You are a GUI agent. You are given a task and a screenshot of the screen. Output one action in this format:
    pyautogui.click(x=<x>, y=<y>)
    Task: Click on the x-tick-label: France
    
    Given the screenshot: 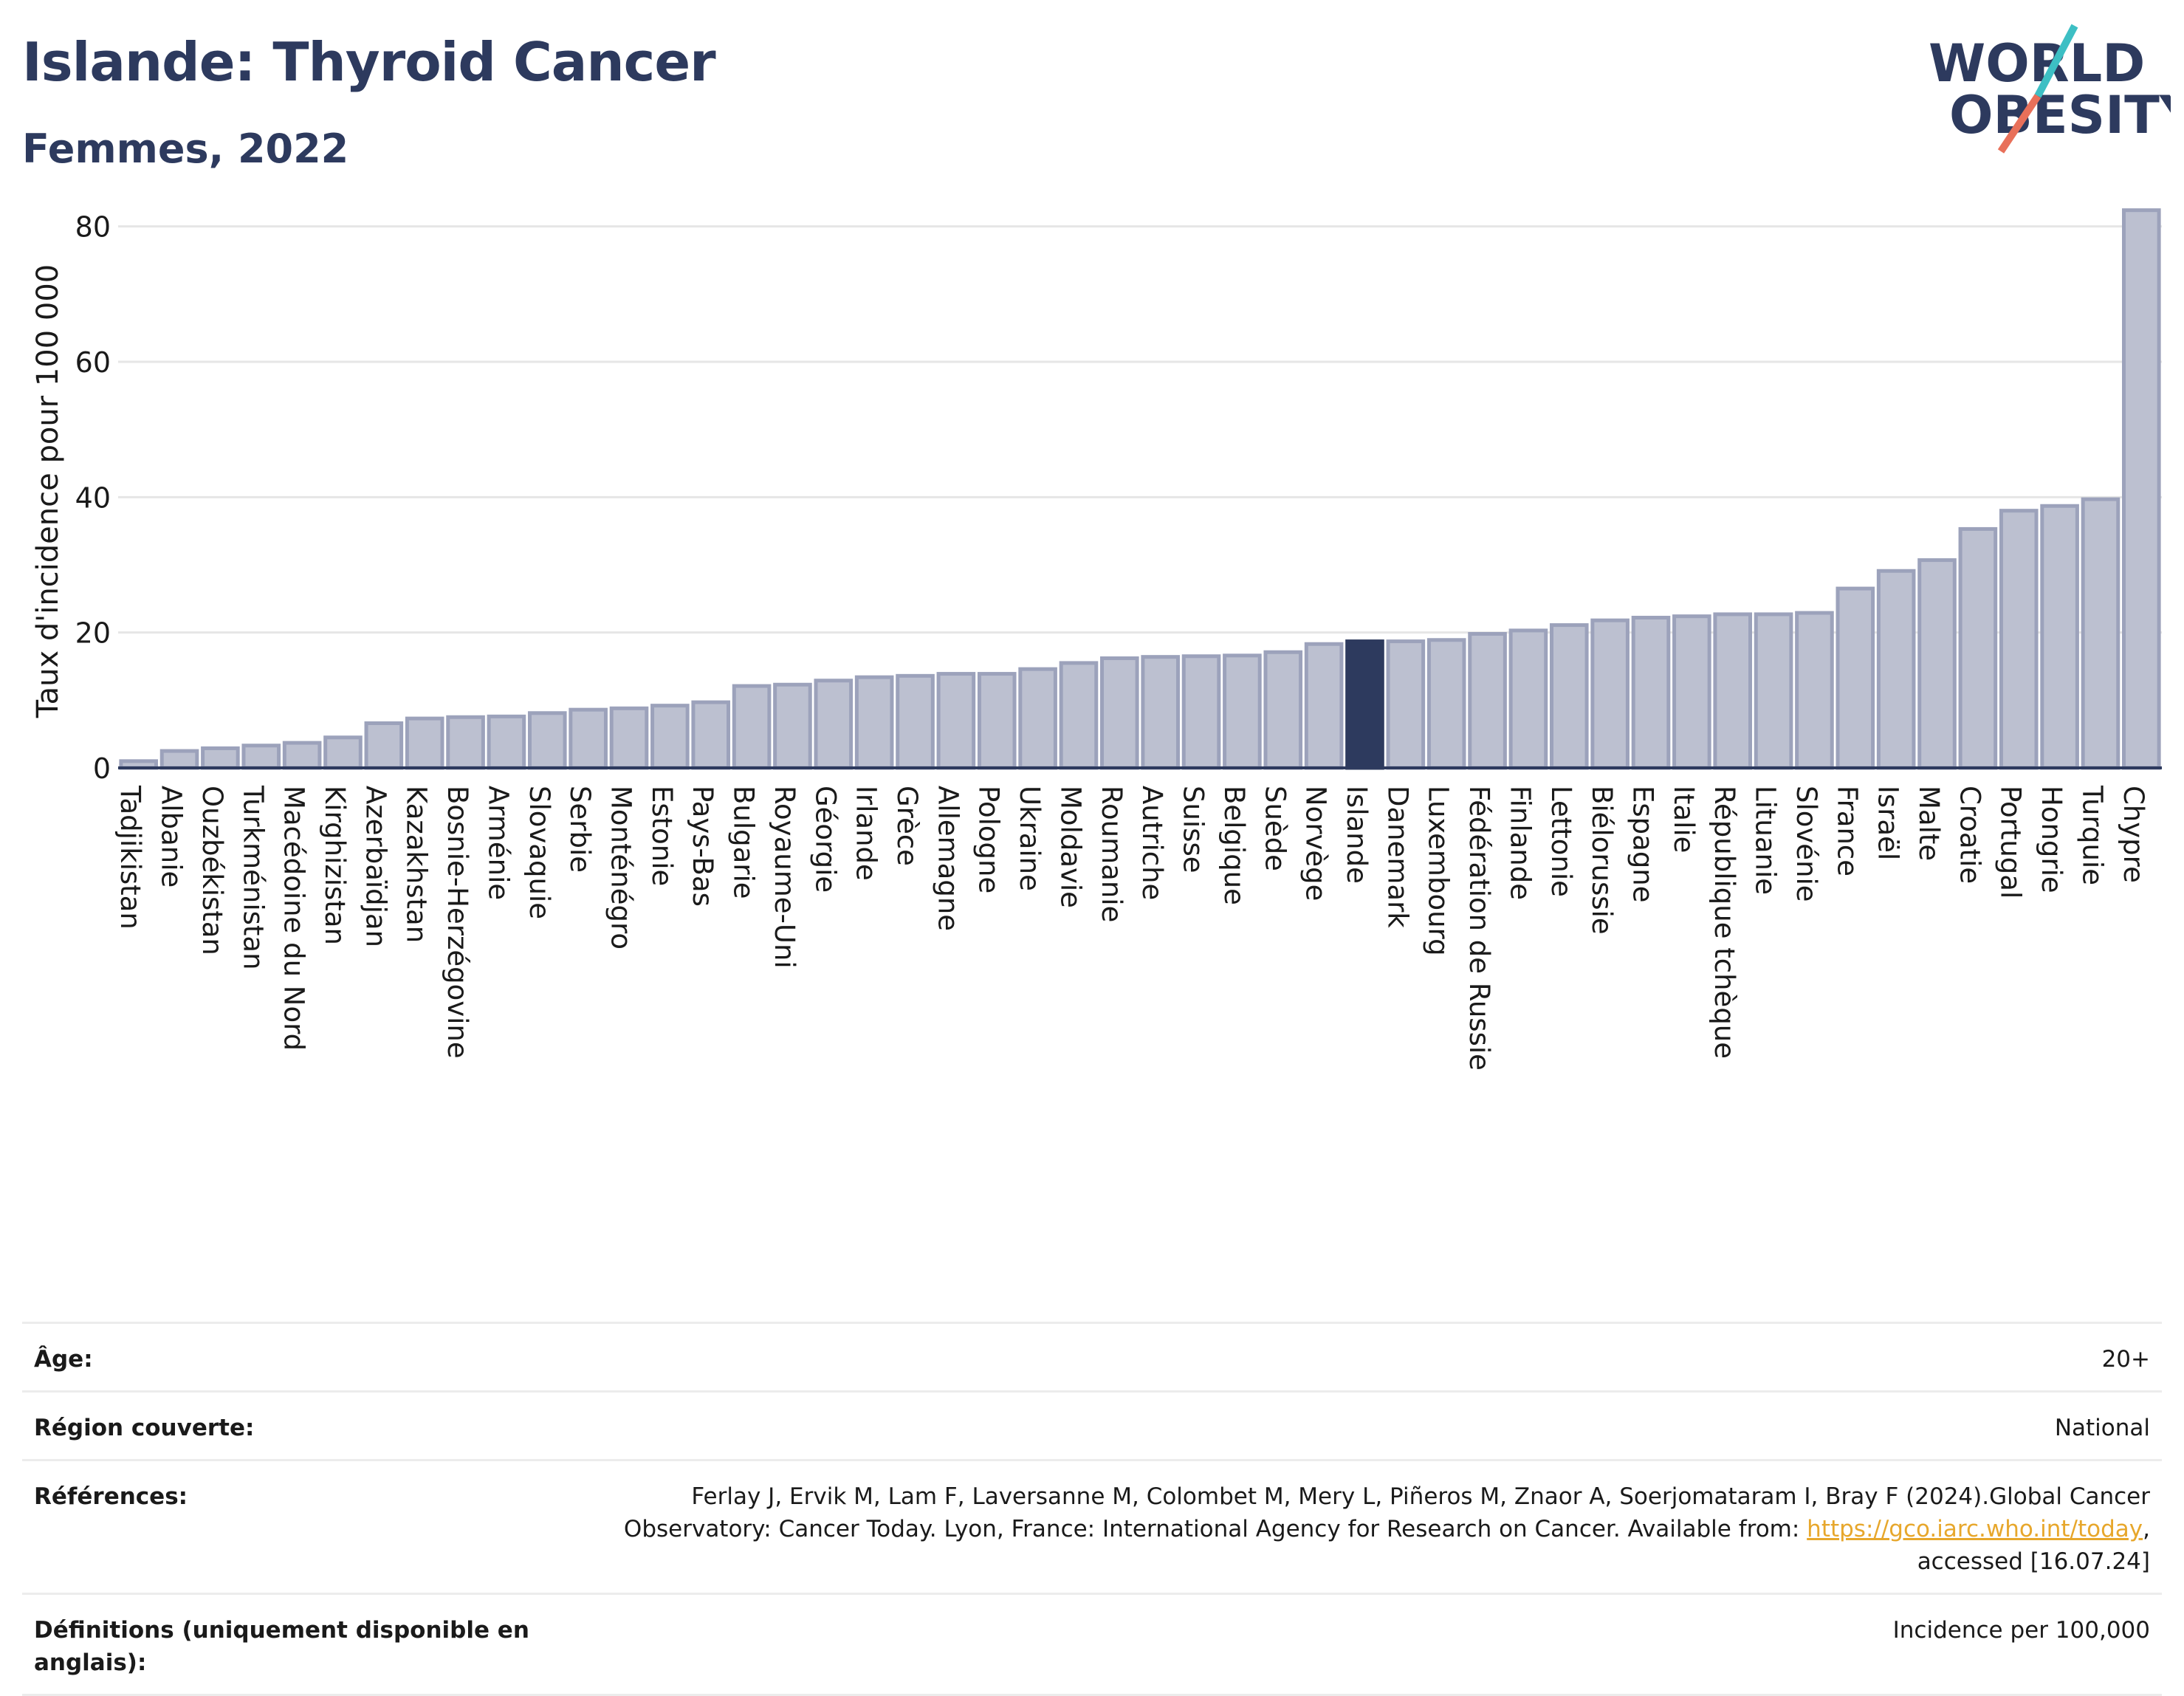 What is the action you would take?
    pyautogui.click(x=1847, y=831)
    